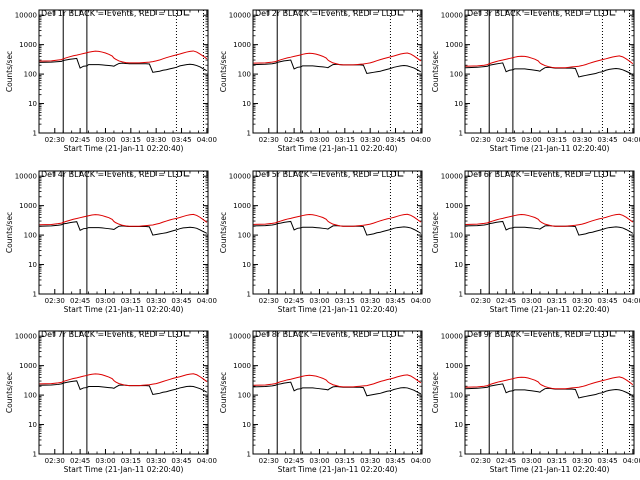  Describe the element at coordinates (112, 174) in the screenshot. I see `panel-title: Det 4r BLACK = Events, RED = LLD` at that location.